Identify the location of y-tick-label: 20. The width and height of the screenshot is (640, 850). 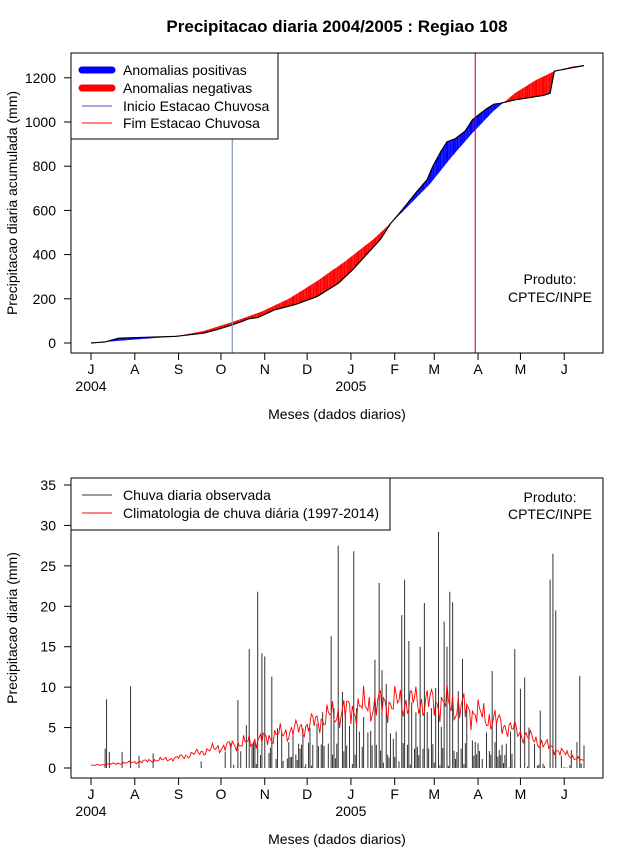
(48, 606).